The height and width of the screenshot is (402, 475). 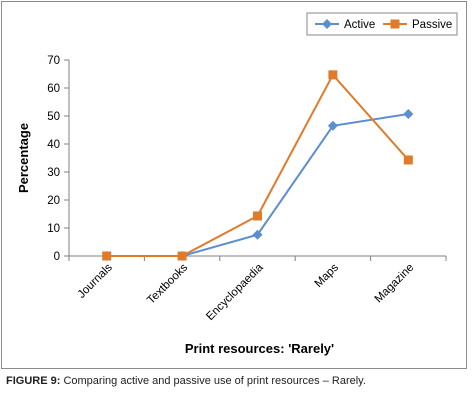 What do you see at coordinates (53, 117) in the screenshot?
I see `y-tick-label: 50` at bounding box center [53, 117].